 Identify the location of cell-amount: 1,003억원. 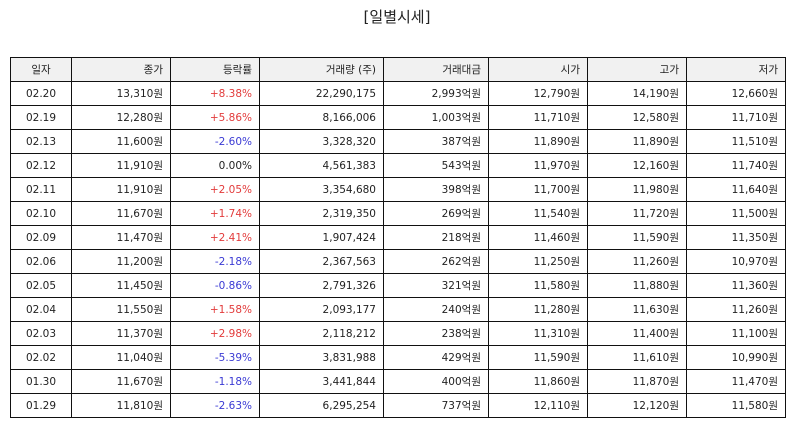
(436, 118).